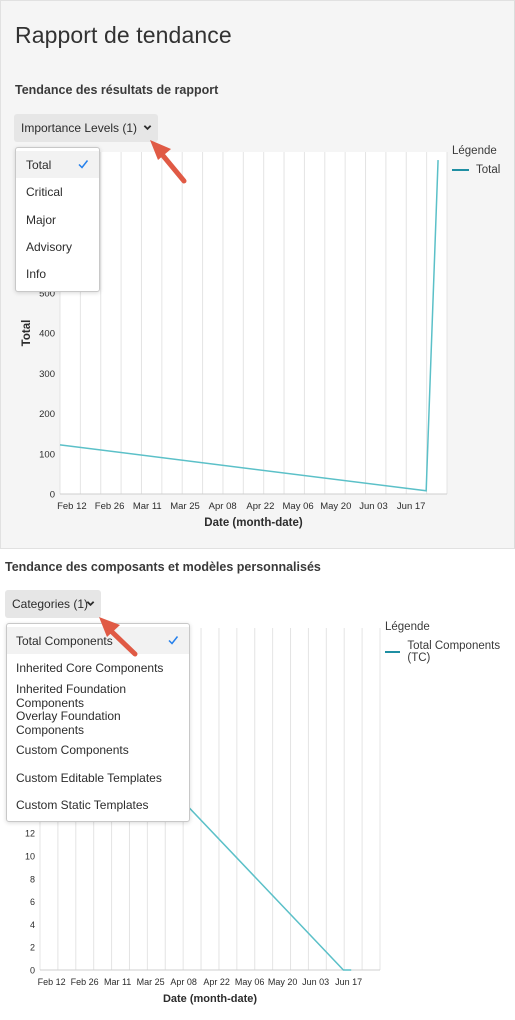  Describe the element at coordinates (47, 374) in the screenshot. I see `y-tick-label: 300` at that location.